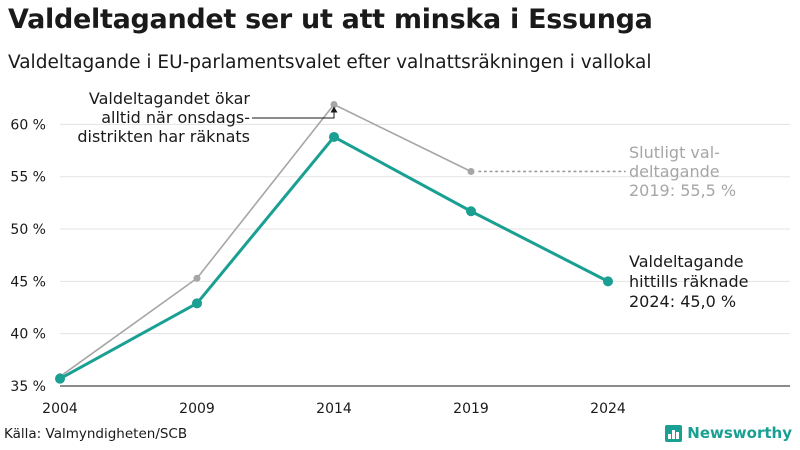 The width and height of the screenshot is (800, 450). What do you see at coordinates (28, 387) in the screenshot?
I see `y-tick-label: 35 %` at bounding box center [28, 387].